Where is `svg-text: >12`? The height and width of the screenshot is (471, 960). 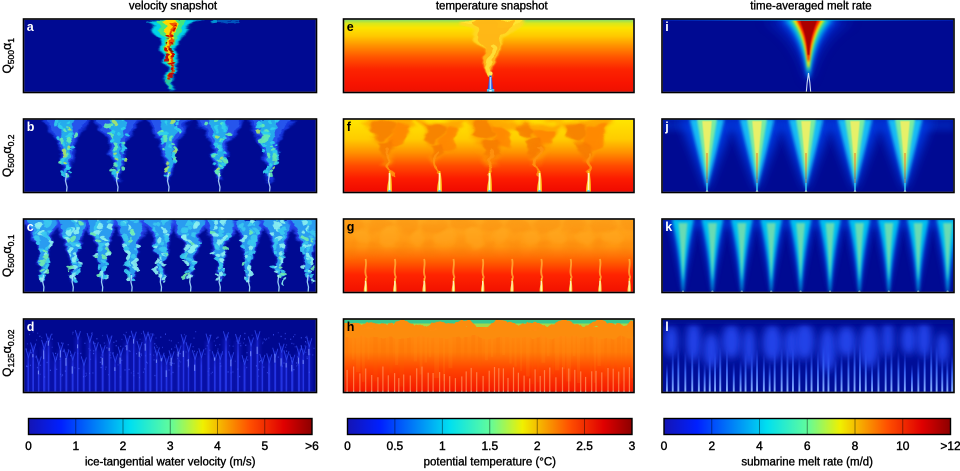
svg-text: >12 is located at coordinates (950, 446).